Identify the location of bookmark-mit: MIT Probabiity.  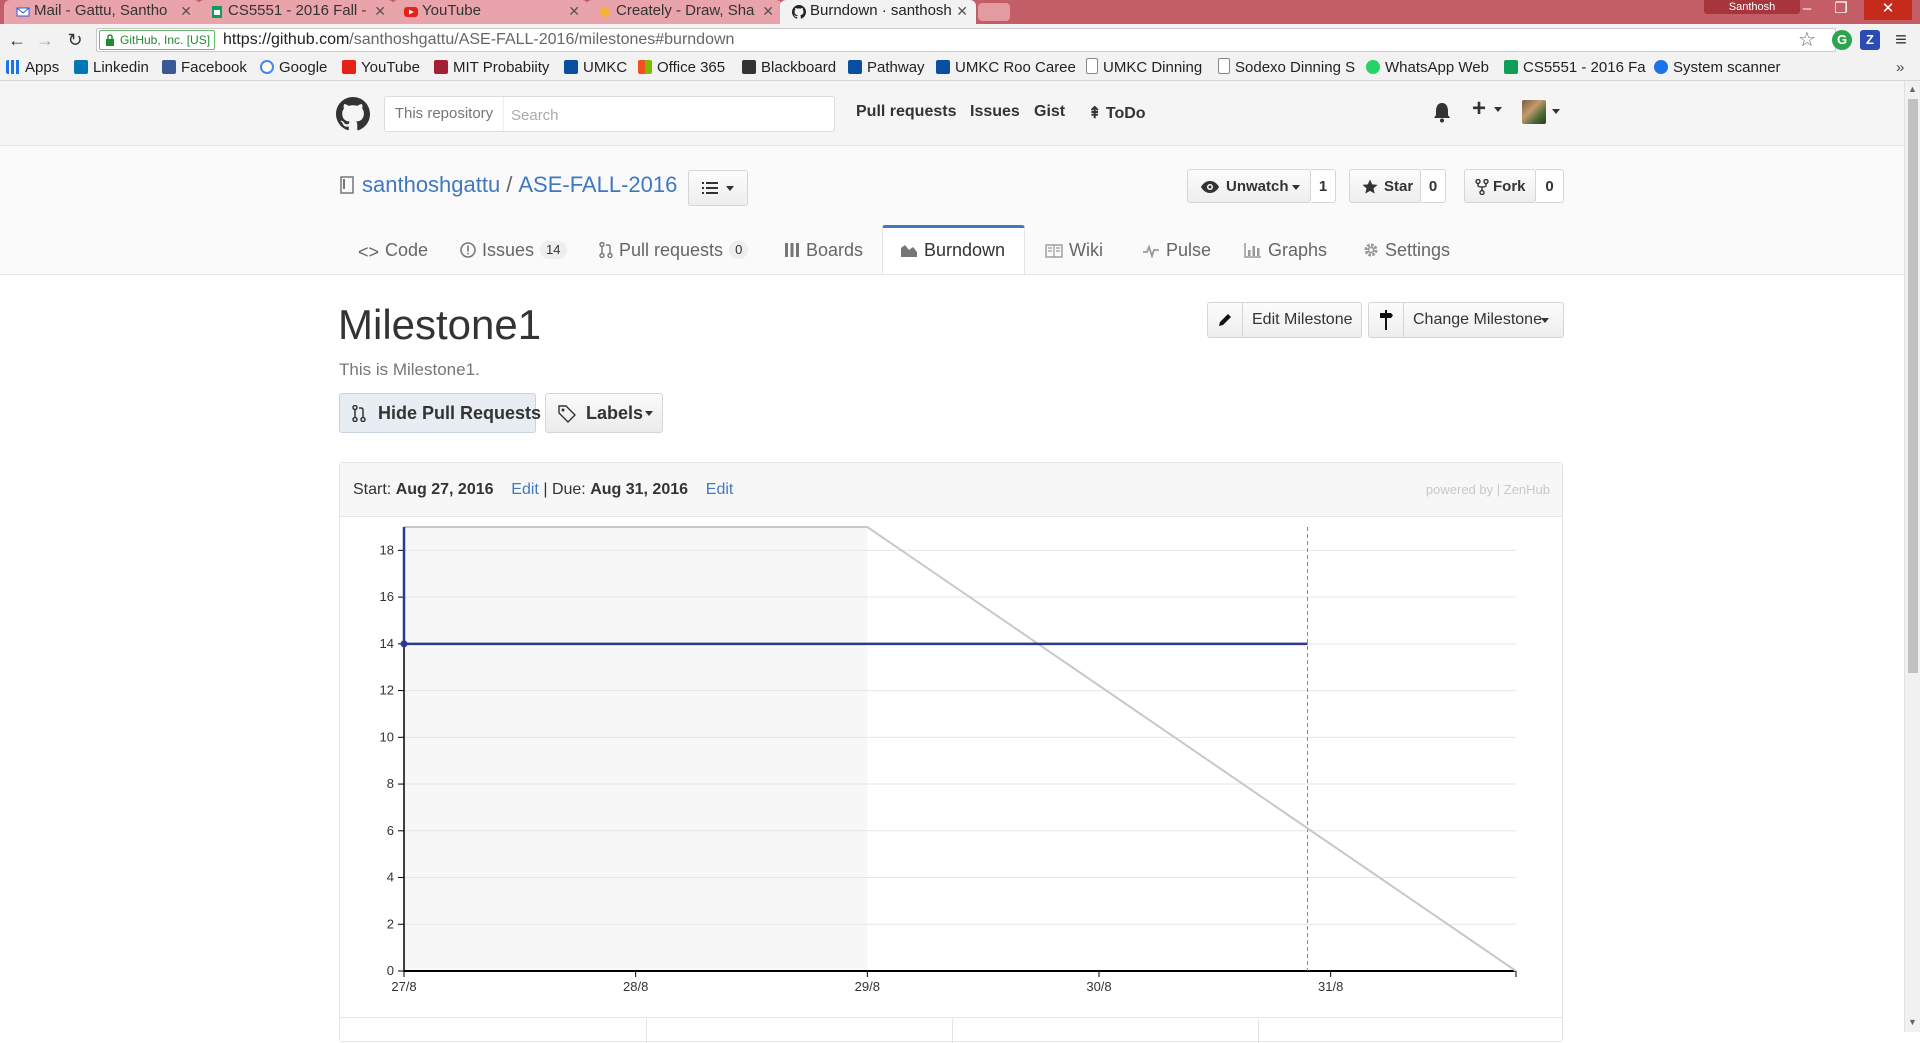
(491, 68).